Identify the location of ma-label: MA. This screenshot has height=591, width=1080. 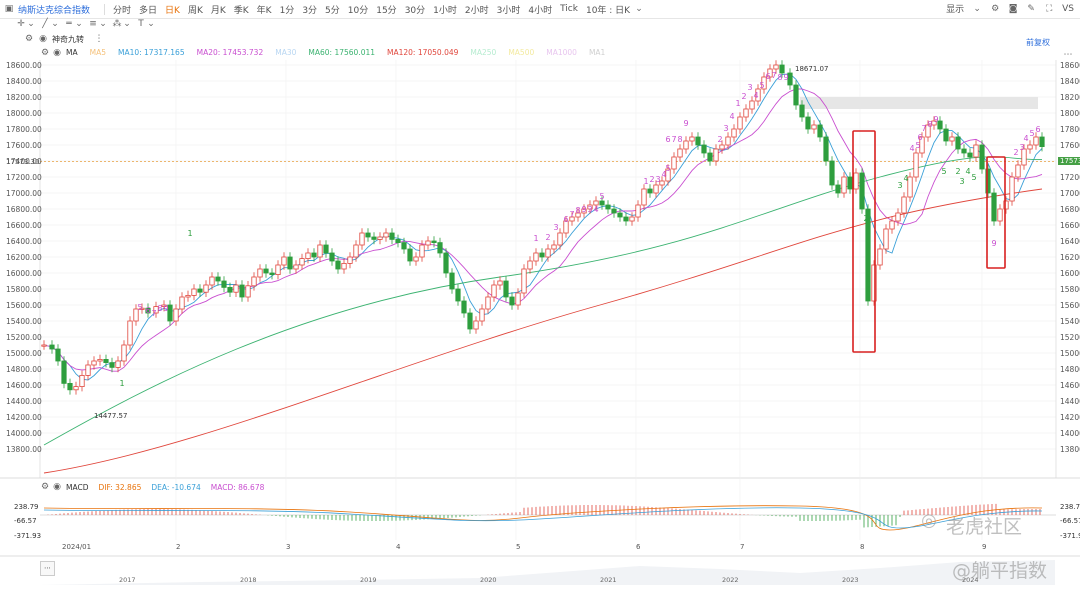
(72, 52).